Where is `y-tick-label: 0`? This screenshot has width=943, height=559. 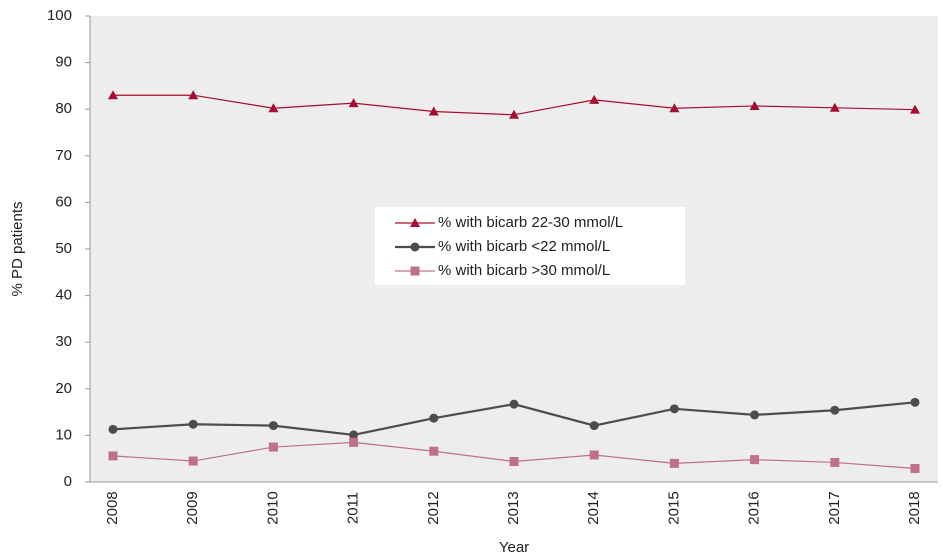
y-tick-label: 0 is located at coordinates (68, 481).